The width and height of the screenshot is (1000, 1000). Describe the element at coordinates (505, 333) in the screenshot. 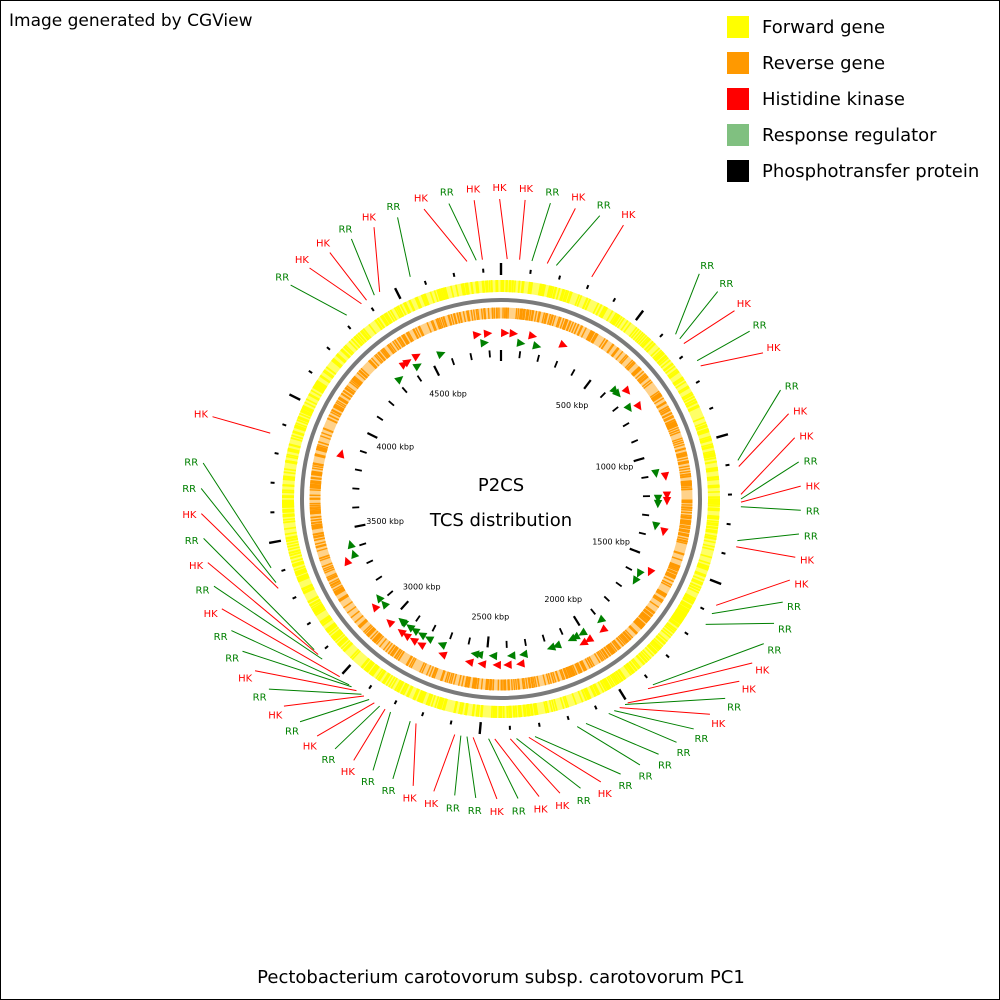

I see `hk-marker` at that location.